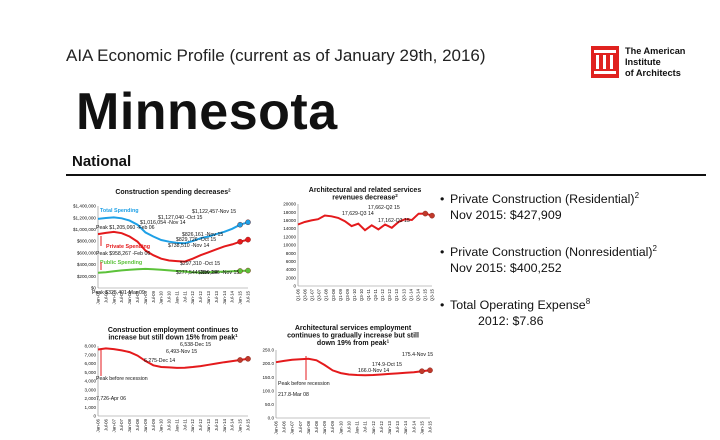 This screenshot has width=720, height=440. What do you see at coordinates (84, 217) in the screenshot?
I see `y-tick-label: $1,200,000` at bounding box center [84, 217].